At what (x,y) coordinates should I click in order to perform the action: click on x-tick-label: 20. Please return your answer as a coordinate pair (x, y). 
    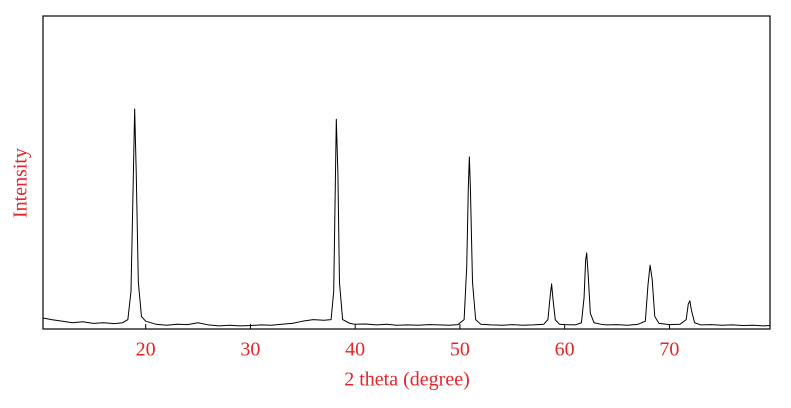
    Looking at the image, I should click on (146, 350).